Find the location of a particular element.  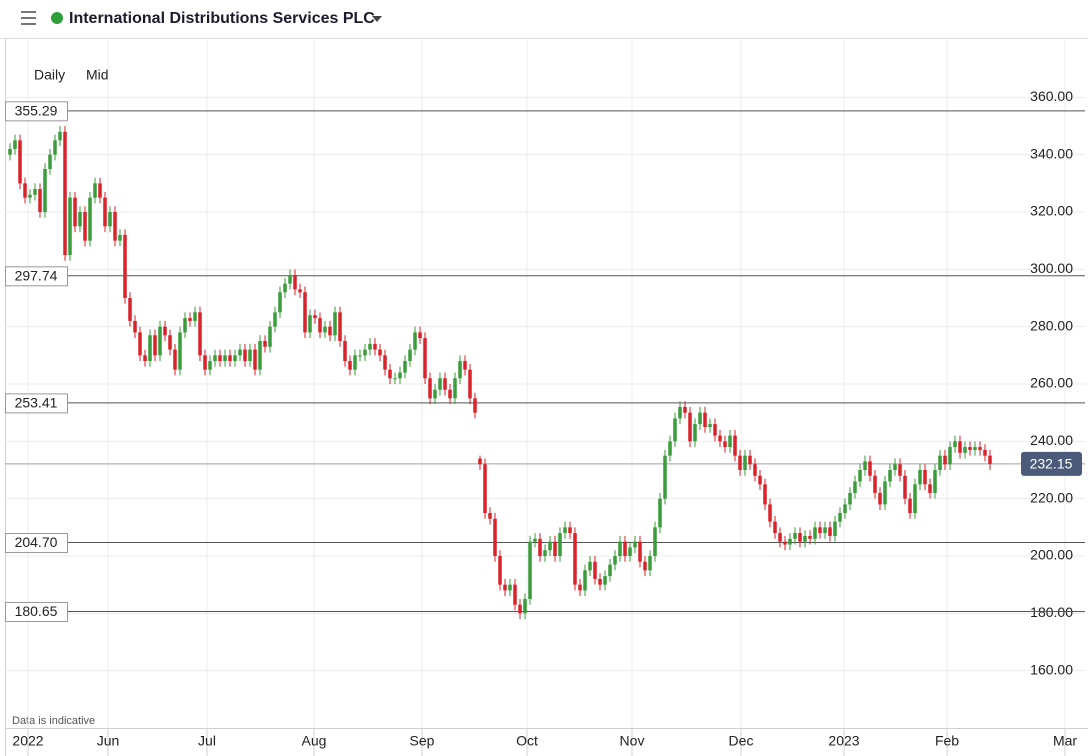

x-tick-label: Dec is located at coordinates (741, 741).